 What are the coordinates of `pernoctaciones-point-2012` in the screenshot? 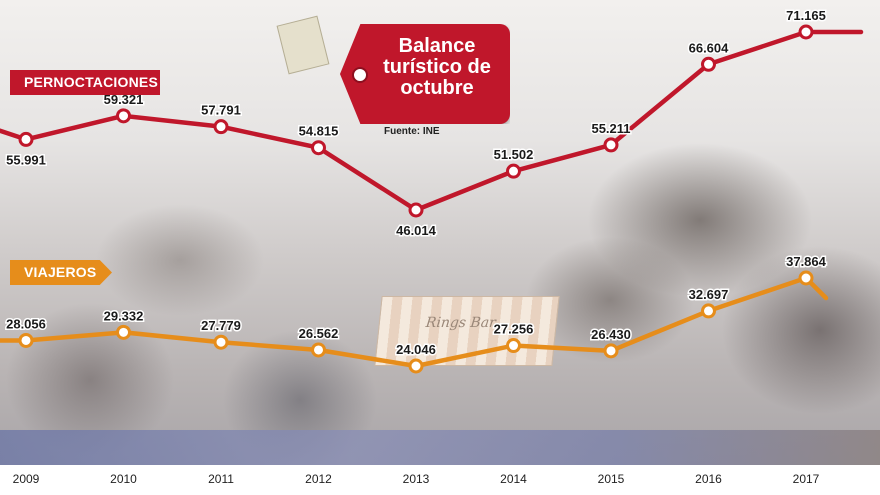 It's located at (318, 148).